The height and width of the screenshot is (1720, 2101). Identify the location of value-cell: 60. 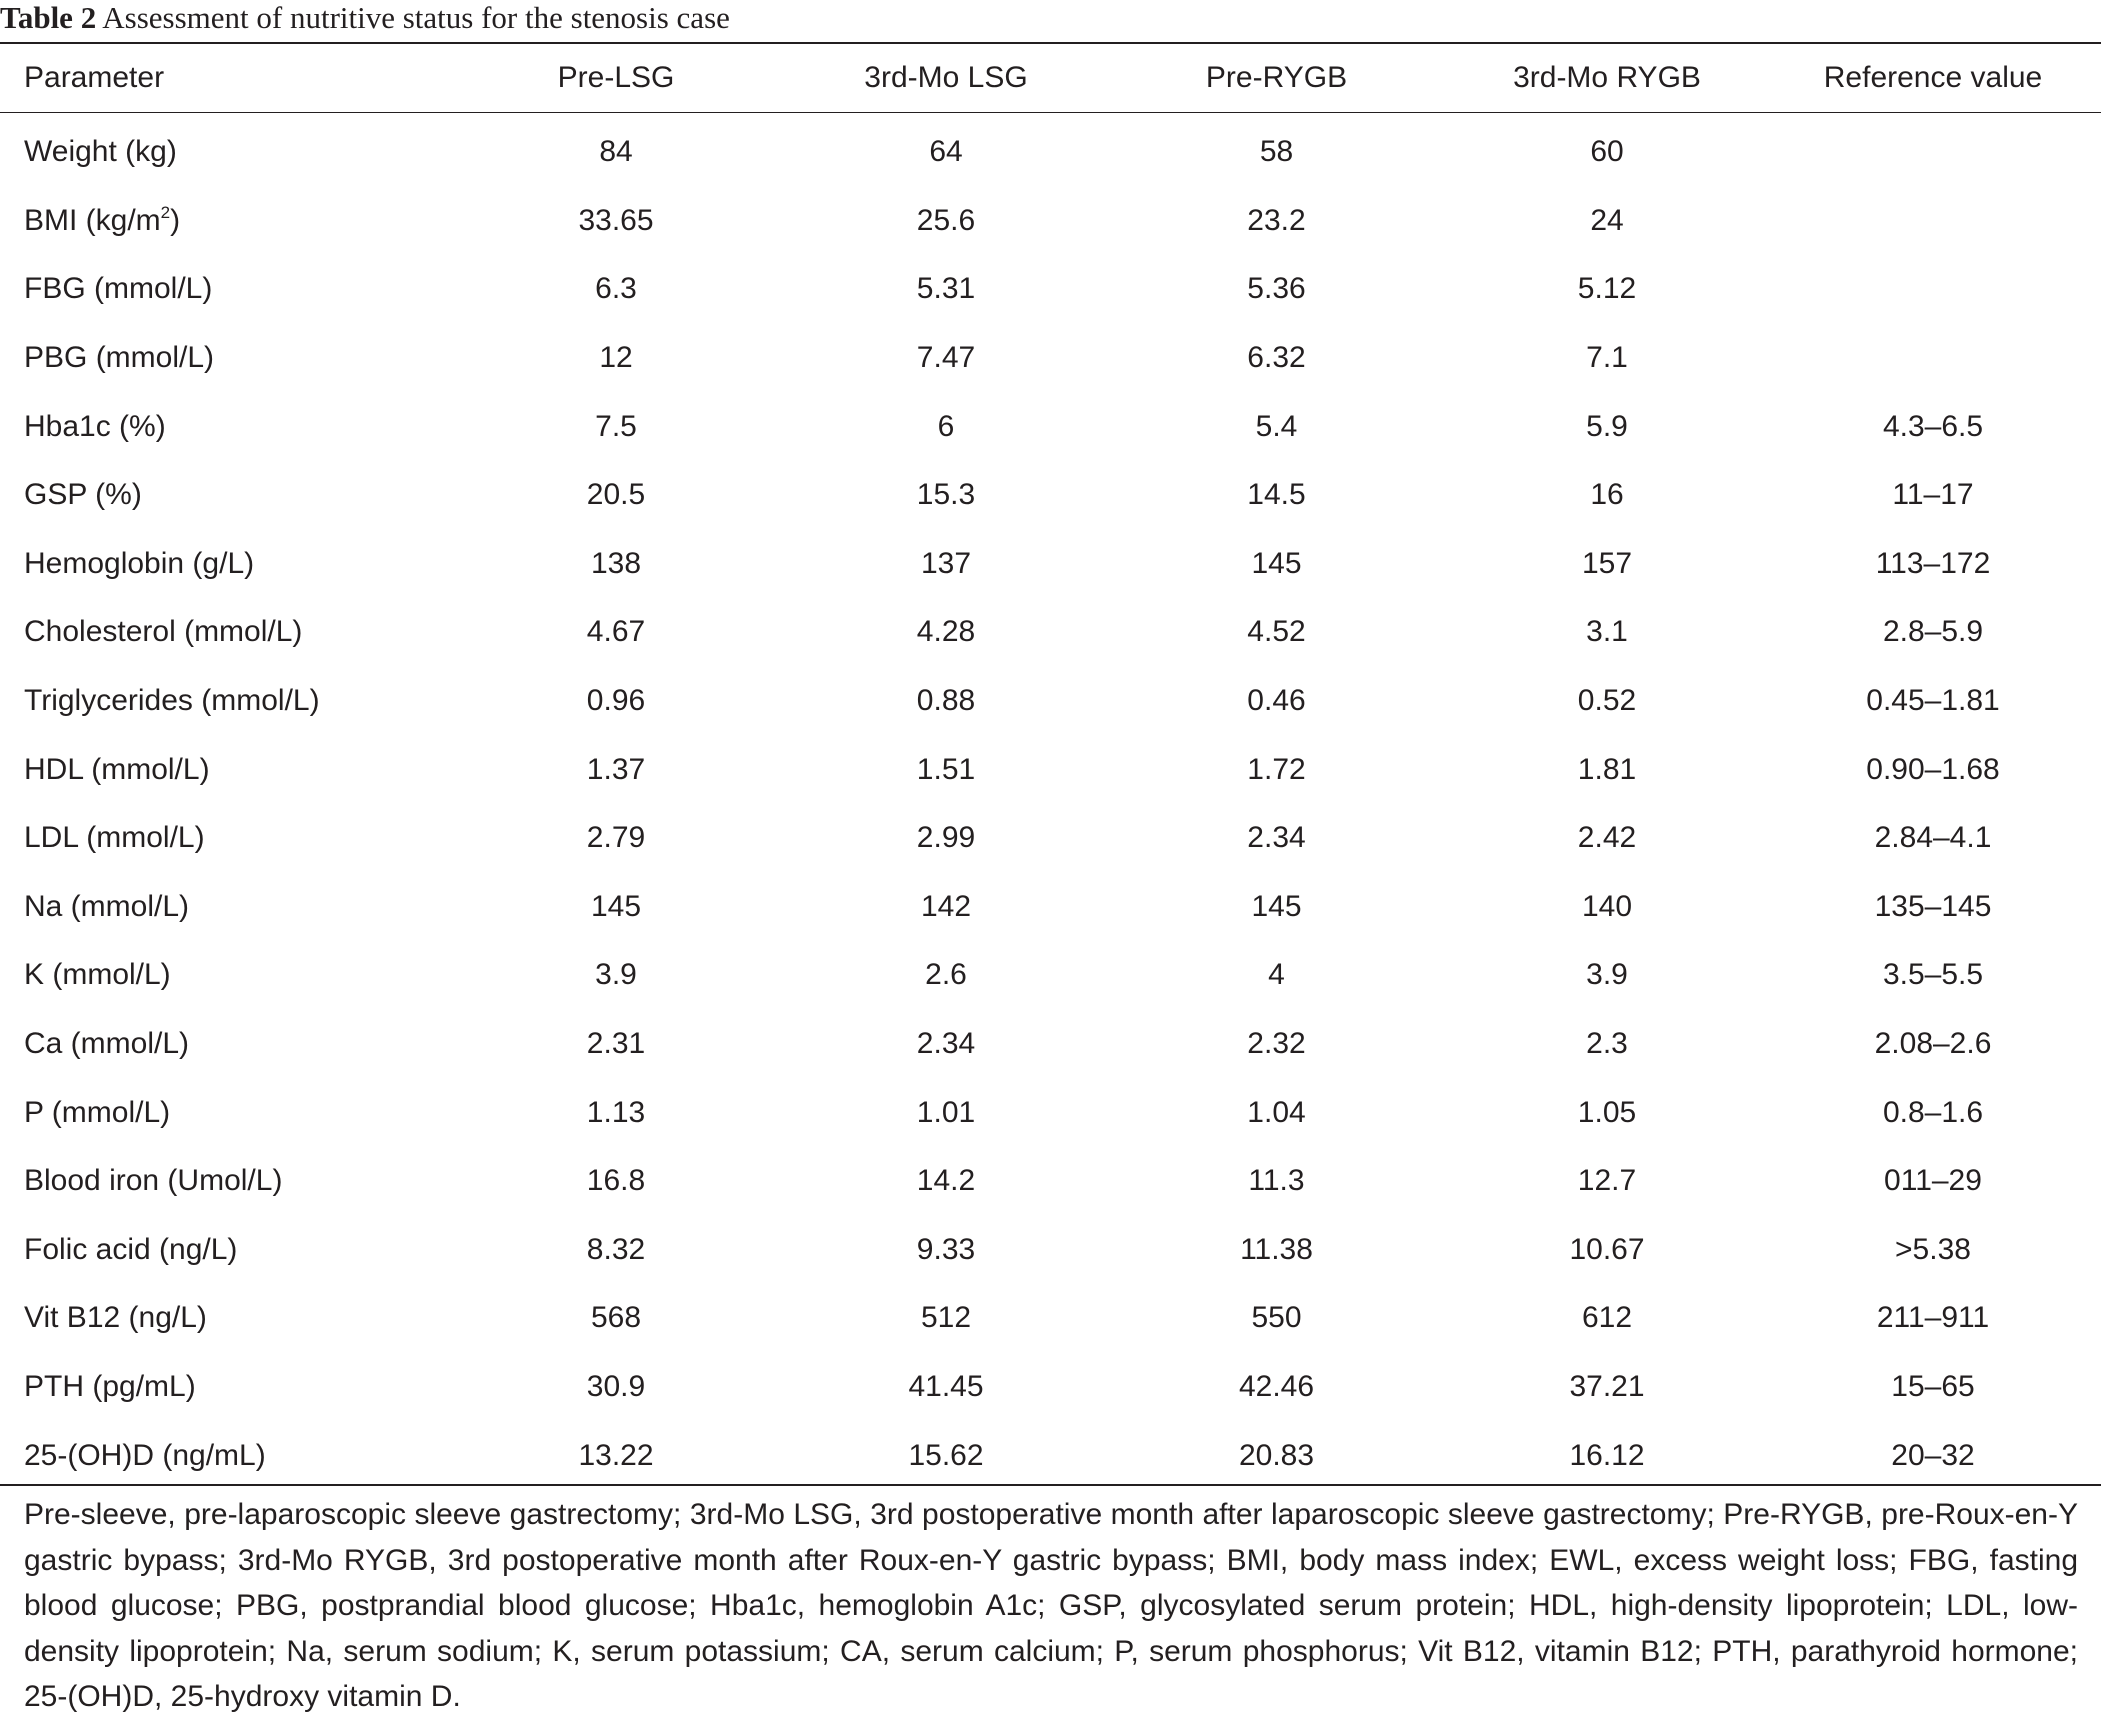
(1607, 152).